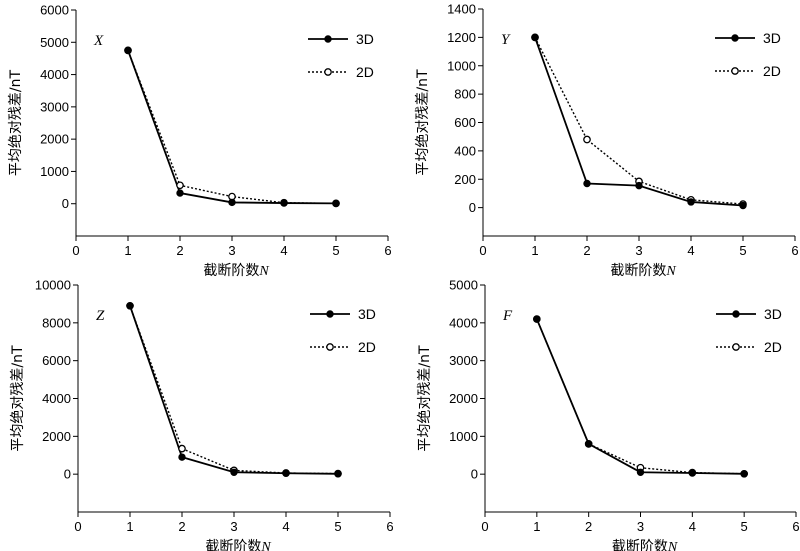 The width and height of the screenshot is (800, 551). What do you see at coordinates (465, 179) in the screenshot?
I see `y-tick-label: 200` at bounding box center [465, 179].